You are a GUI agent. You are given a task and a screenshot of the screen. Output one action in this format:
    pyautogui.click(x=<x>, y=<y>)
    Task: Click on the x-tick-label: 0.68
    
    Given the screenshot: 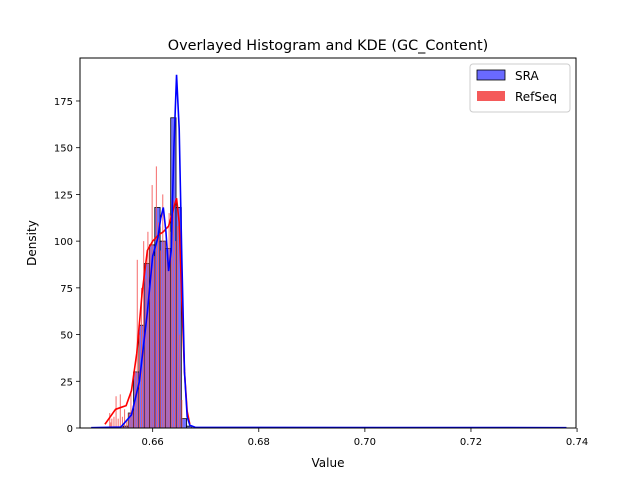 What is the action you would take?
    pyautogui.click(x=259, y=442)
    